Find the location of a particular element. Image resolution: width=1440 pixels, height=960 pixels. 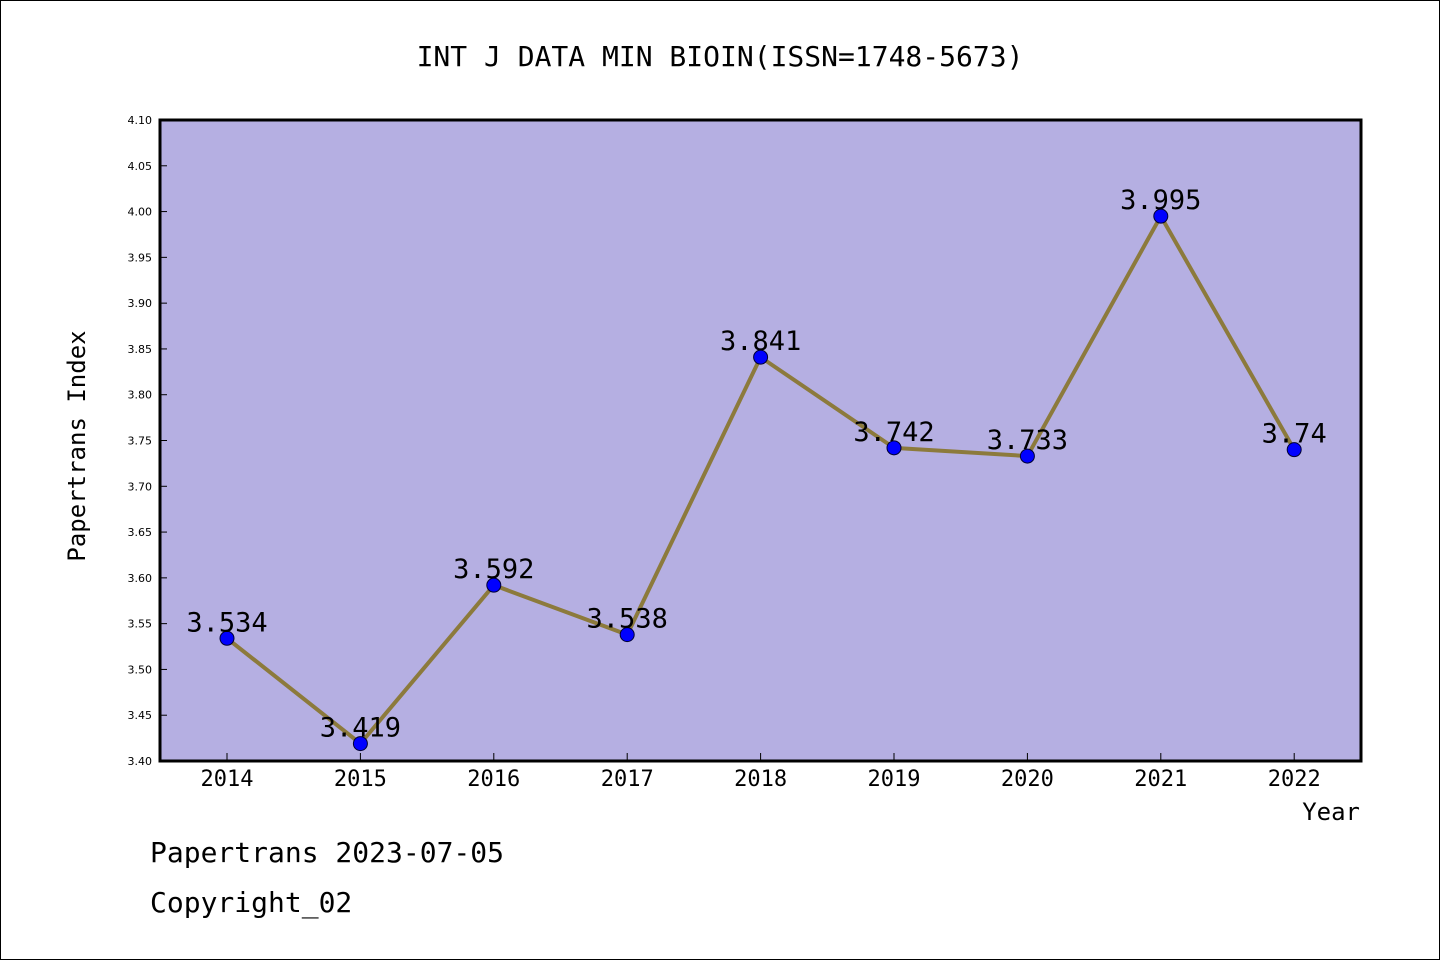

x-axis-title: Year is located at coordinates (1331, 812).